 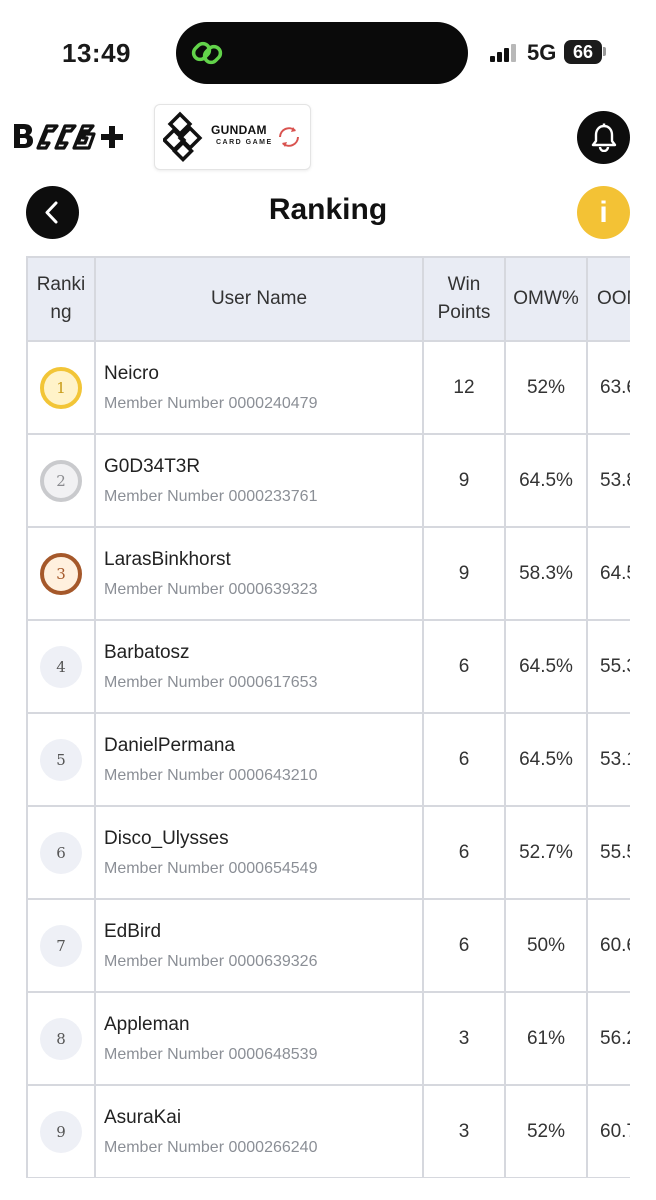 I want to click on oomw-cell: 60.7, so click(x=608, y=1131).